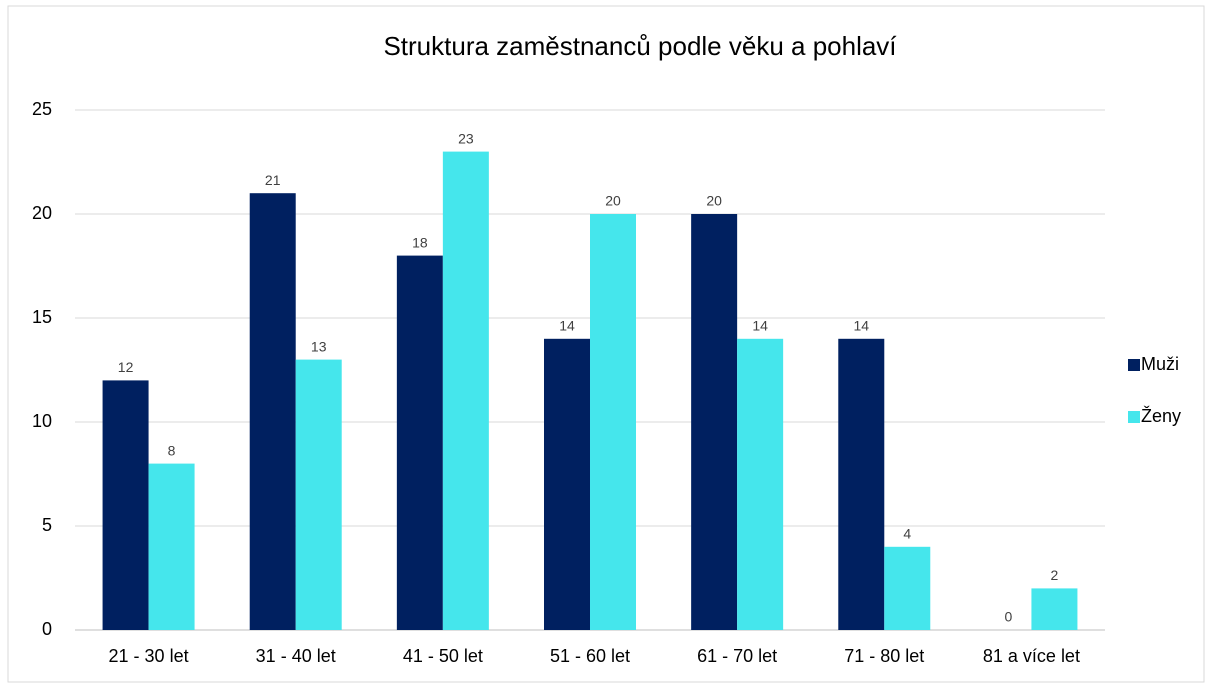 Image resolution: width=1208 pixels, height=686 pixels. What do you see at coordinates (273, 180) in the screenshot?
I see `data-label: 21` at bounding box center [273, 180].